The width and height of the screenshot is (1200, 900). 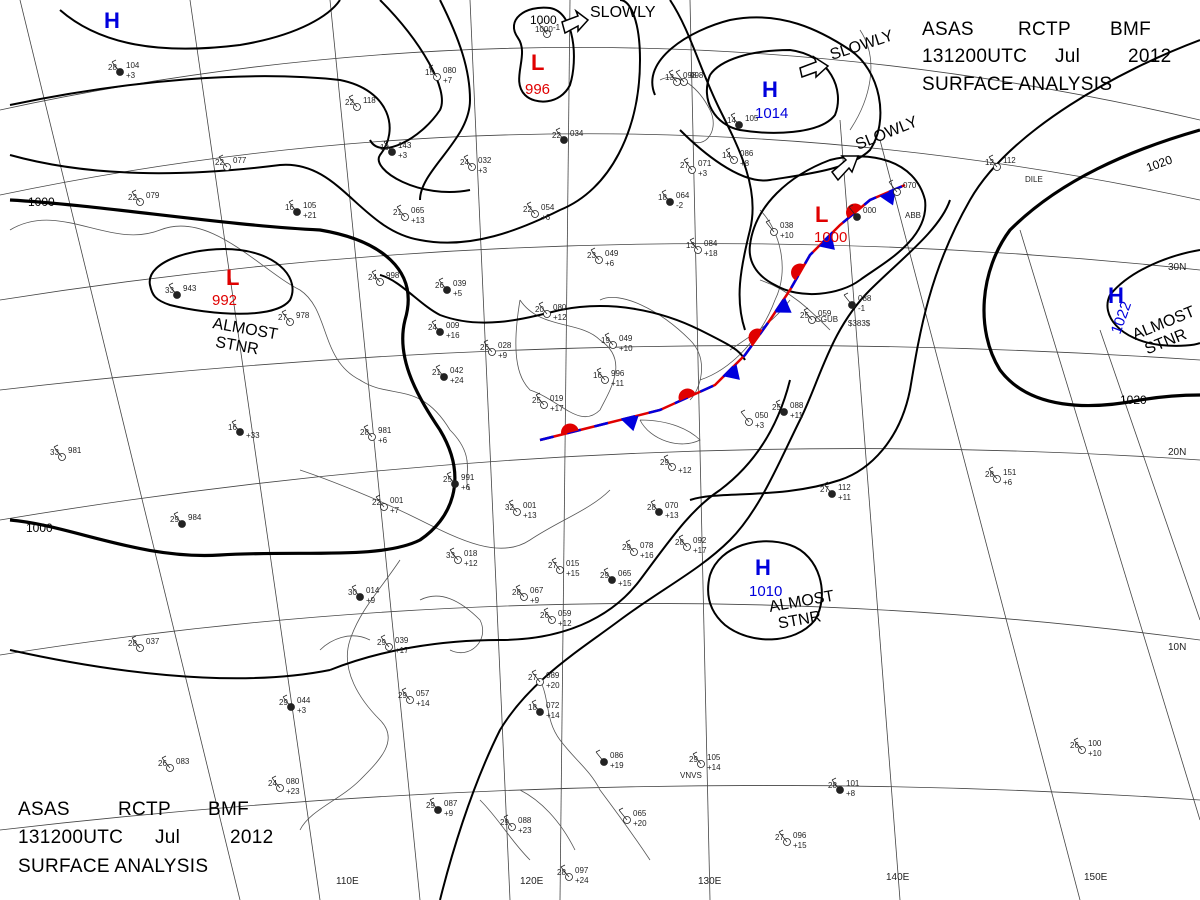 What do you see at coordinates (301, 209) in the screenshot?
I see `station-plot: 16 105+21` at bounding box center [301, 209].